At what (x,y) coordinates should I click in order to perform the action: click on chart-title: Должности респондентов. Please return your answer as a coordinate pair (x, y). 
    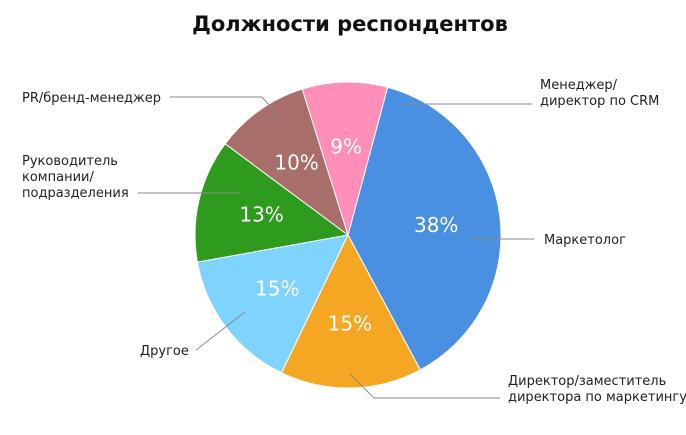
    Looking at the image, I should click on (350, 24).